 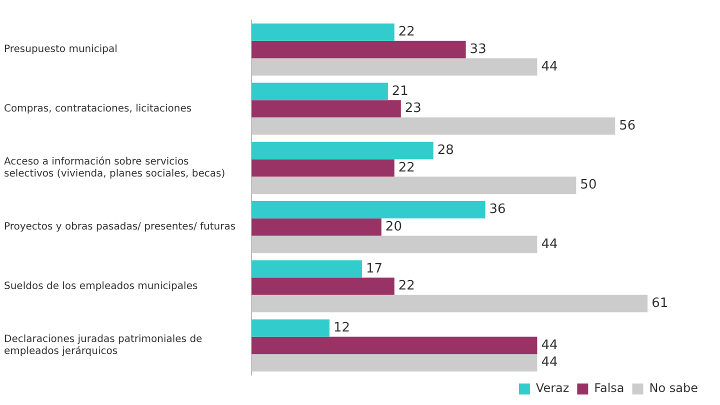 What do you see at coordinates (673, 388) in the screenshot?
I see `legend-label: No sabe` at bounding box center [673, 388].